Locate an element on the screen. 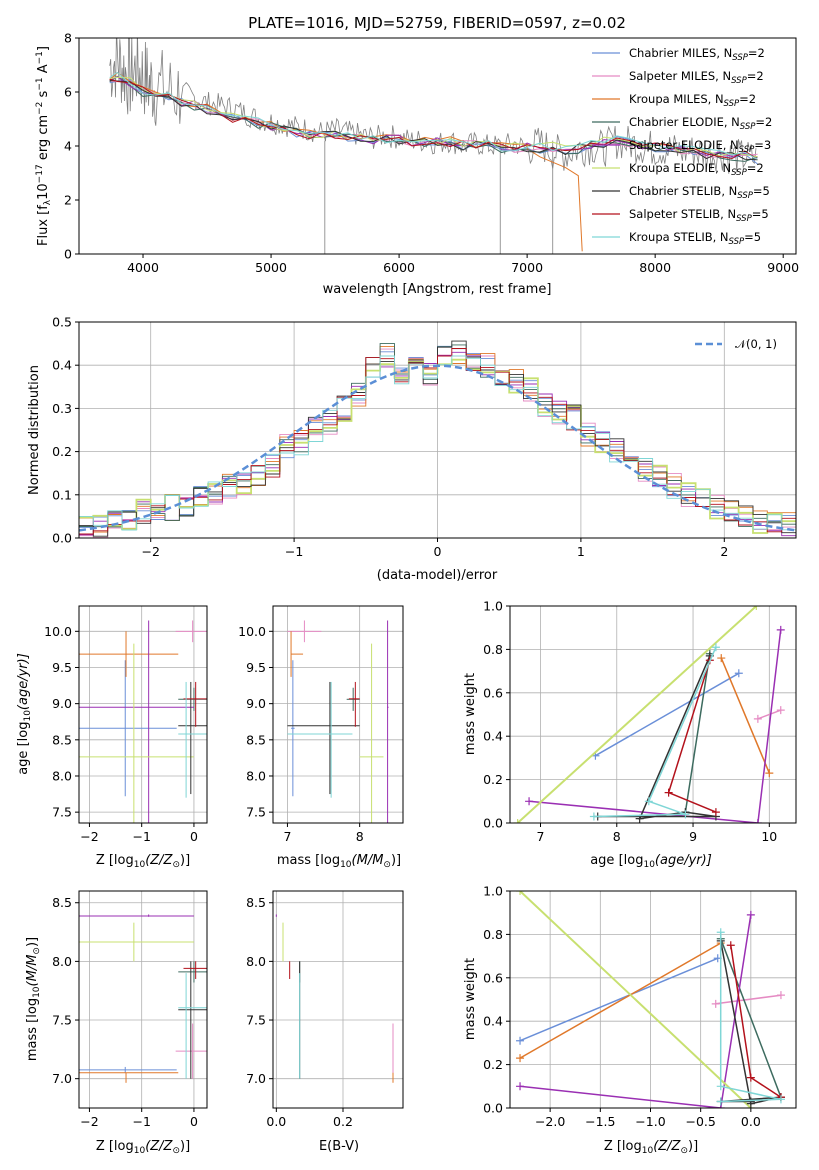 The height and width of the screenshot is (1170, 819). y-tick-label: 4 is located at coordinates (68, 146).